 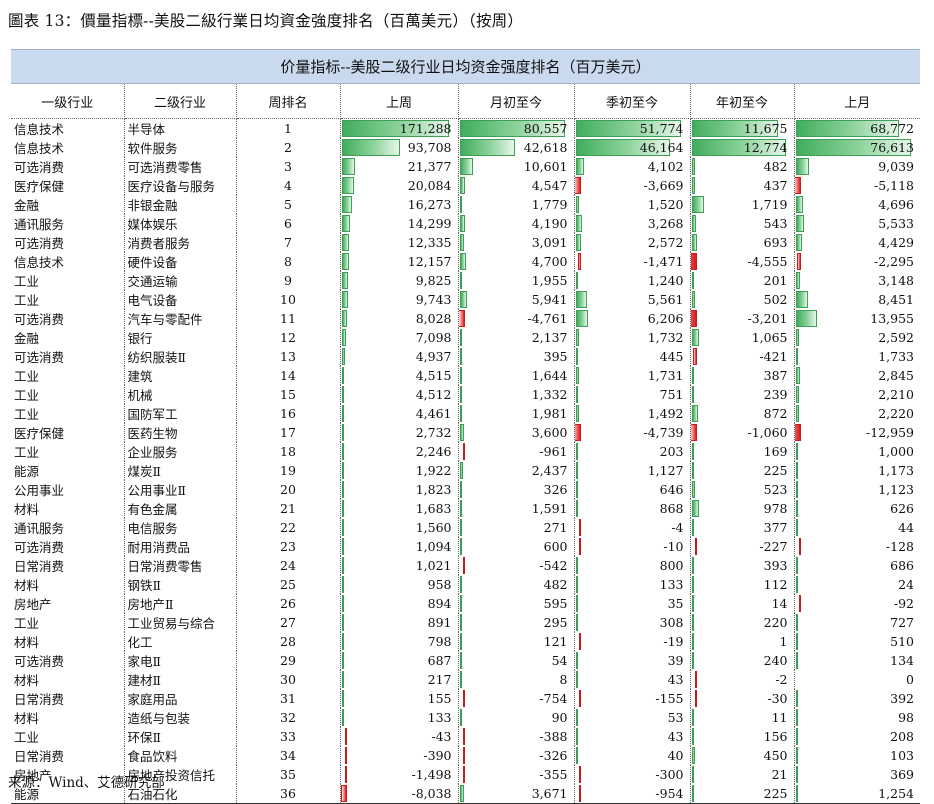 What do you see at coordinates (742, 794) in the screenshot?
I see `cell-year-to-date: 225` at bounding box center [742, 794].